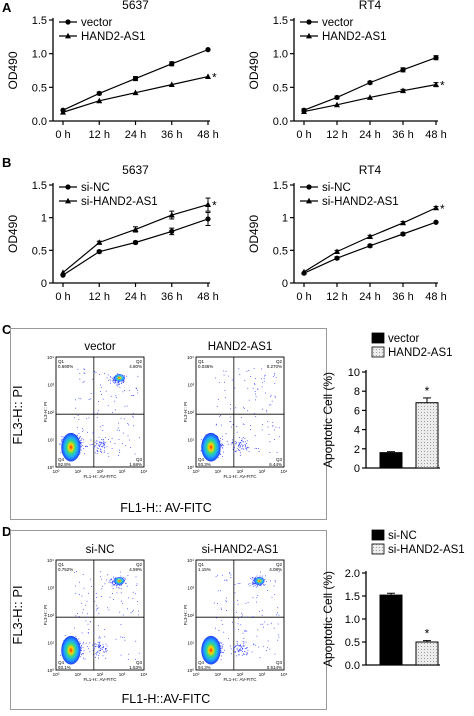  I want to click on population-density-late, so click(119, 581).